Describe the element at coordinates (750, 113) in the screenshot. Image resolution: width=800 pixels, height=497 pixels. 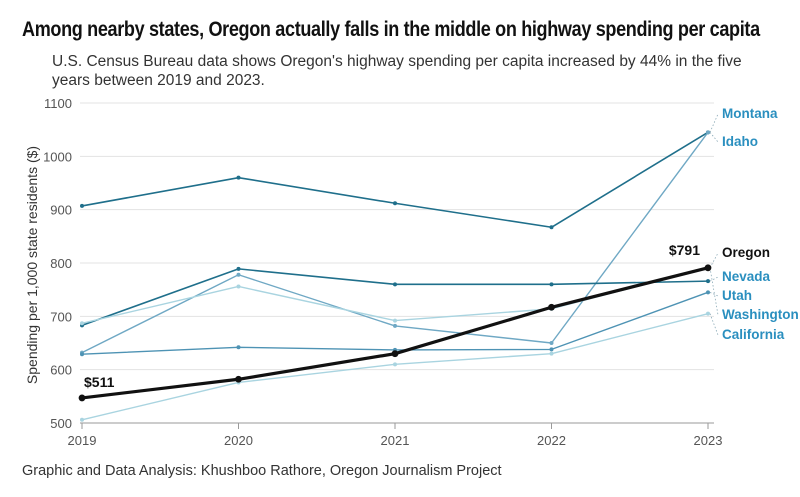
I see `series-label-montana: Montana` at that location.